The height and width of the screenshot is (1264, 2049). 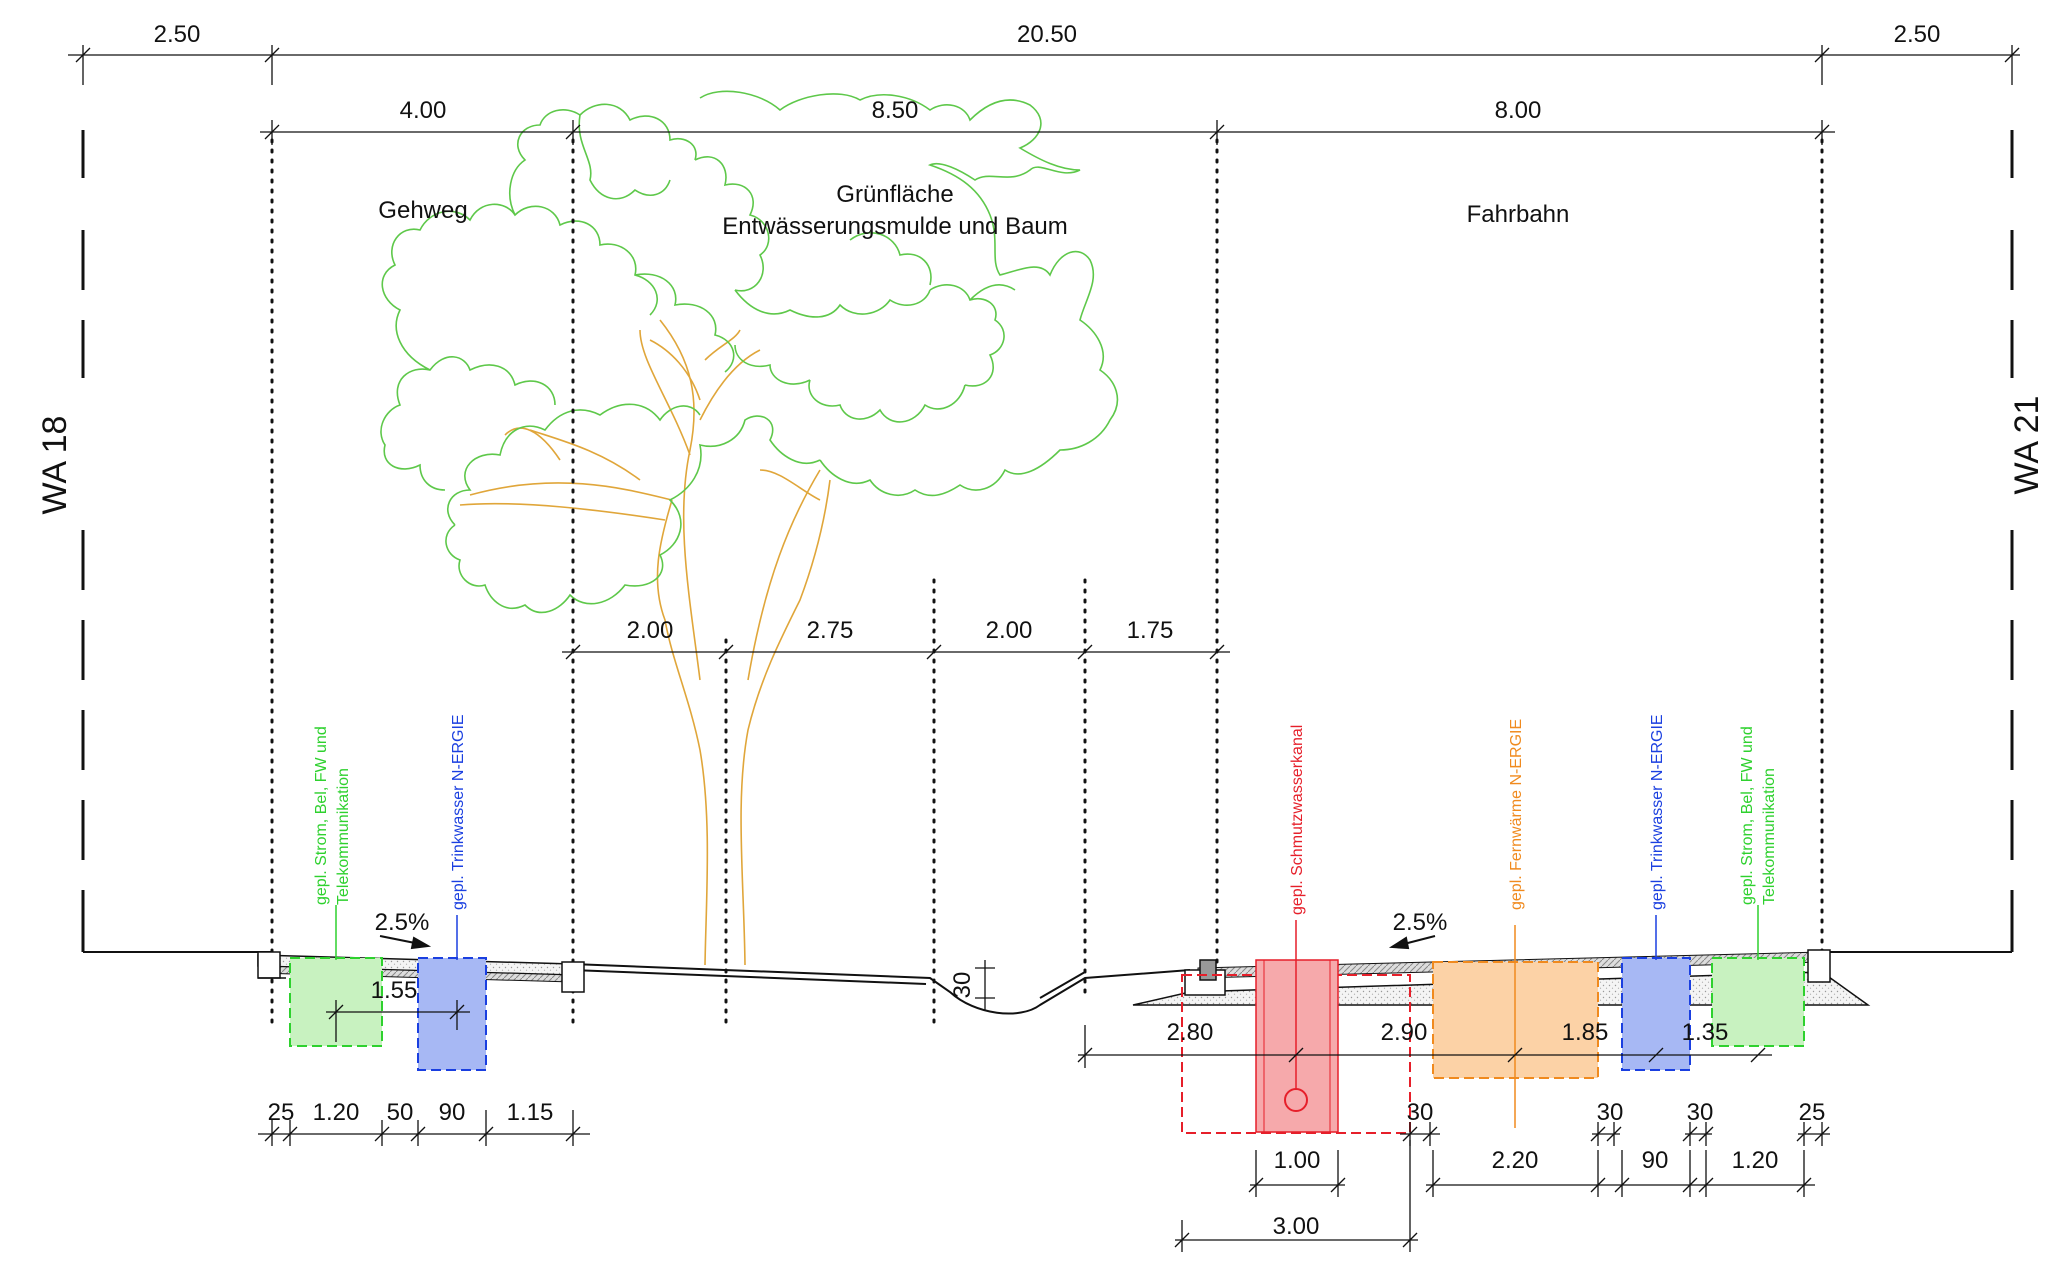 I want to click on dim-bl-3: 50, so click(x=400, y=1112).